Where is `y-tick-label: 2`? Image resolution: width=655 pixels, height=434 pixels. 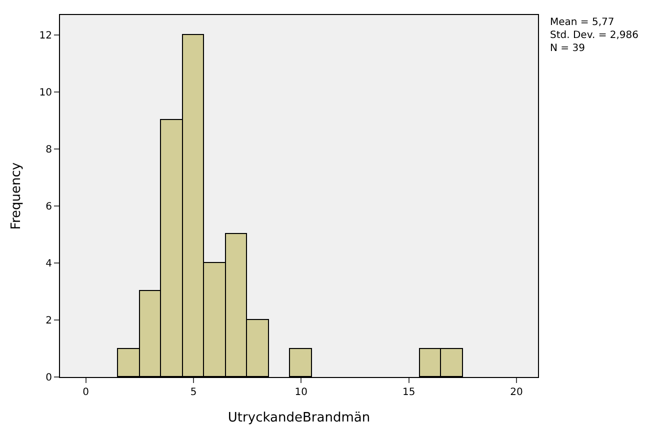 y-tick-label: 2 is located at coordinates (49, 320).